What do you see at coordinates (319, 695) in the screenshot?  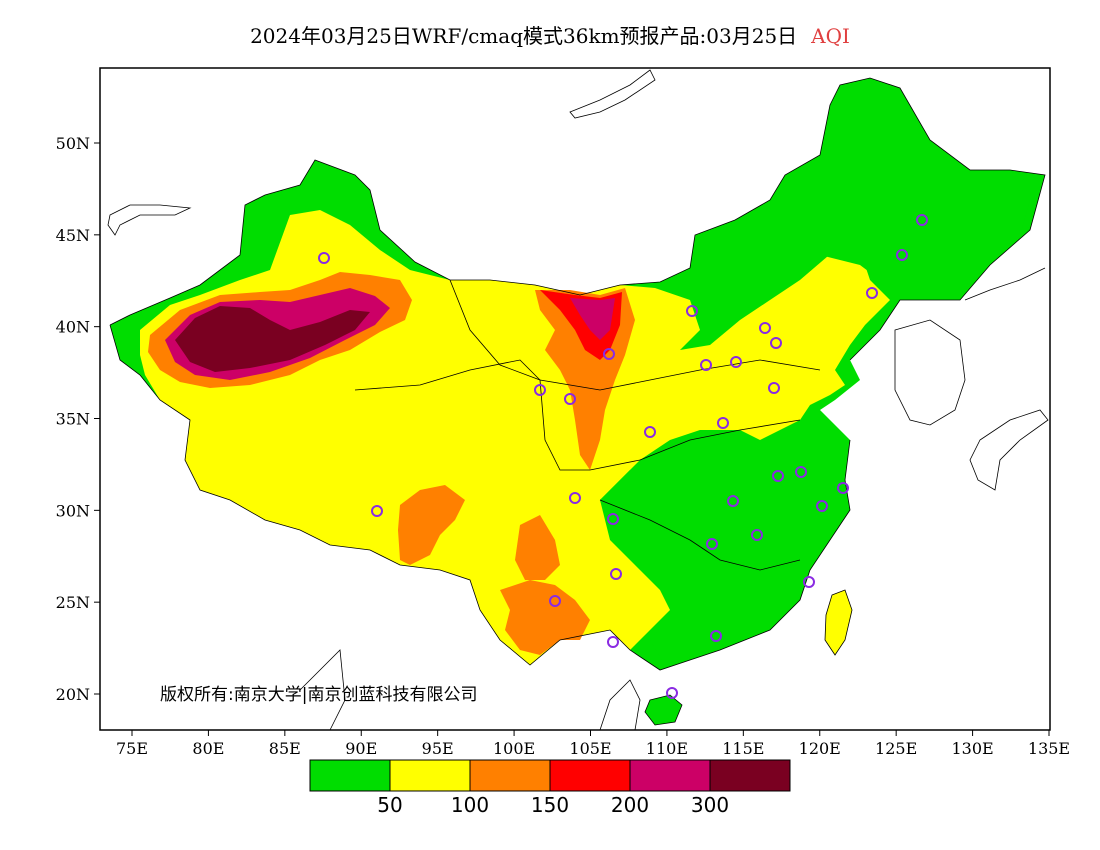 I see `copyright-notice: 版权所有:南京大学|南京创蓝科技有限公司` at bounding box center [319, 695].